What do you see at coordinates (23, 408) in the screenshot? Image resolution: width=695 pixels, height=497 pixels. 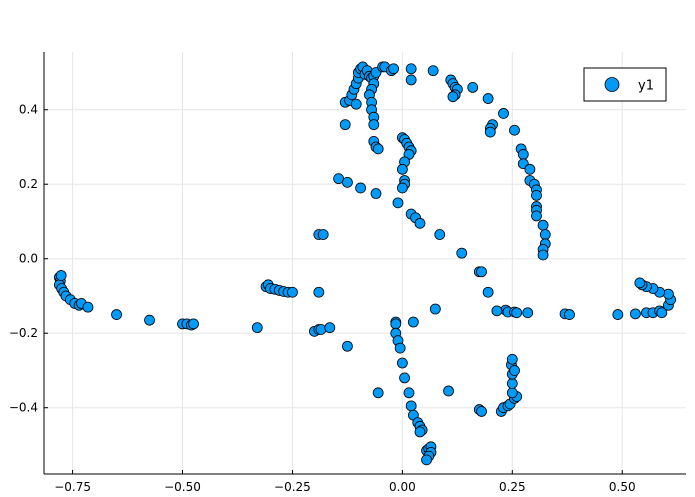 I see `y-tick-label: −0.4` at bounding box center [23, 408].